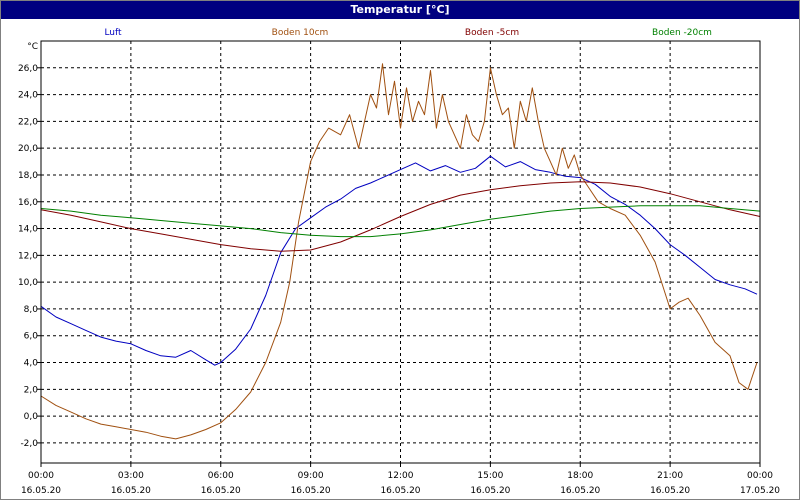  Describe the element at coordinates (28, 69) in the screenshot. I see `y-tick-label: 26,0` at that location.